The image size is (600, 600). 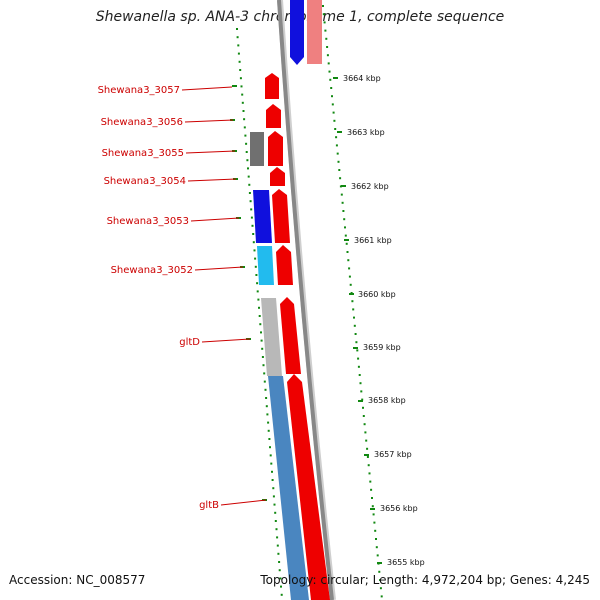 I want to click on gene-shewana3-3053-blue, so click(x=262, y=216).